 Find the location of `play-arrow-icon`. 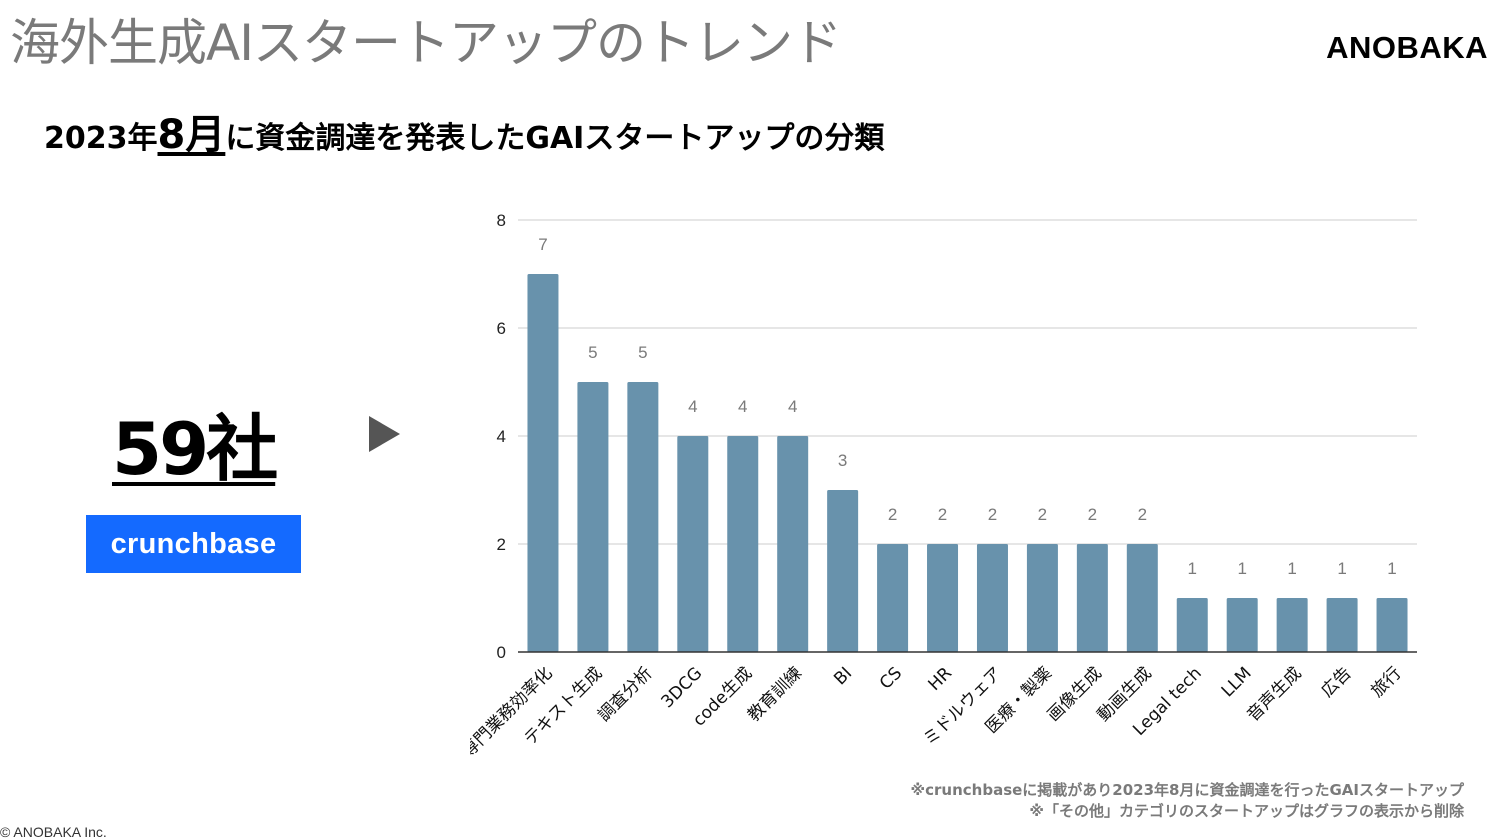

play-arrow-icon is located at coordinates (384, 434).